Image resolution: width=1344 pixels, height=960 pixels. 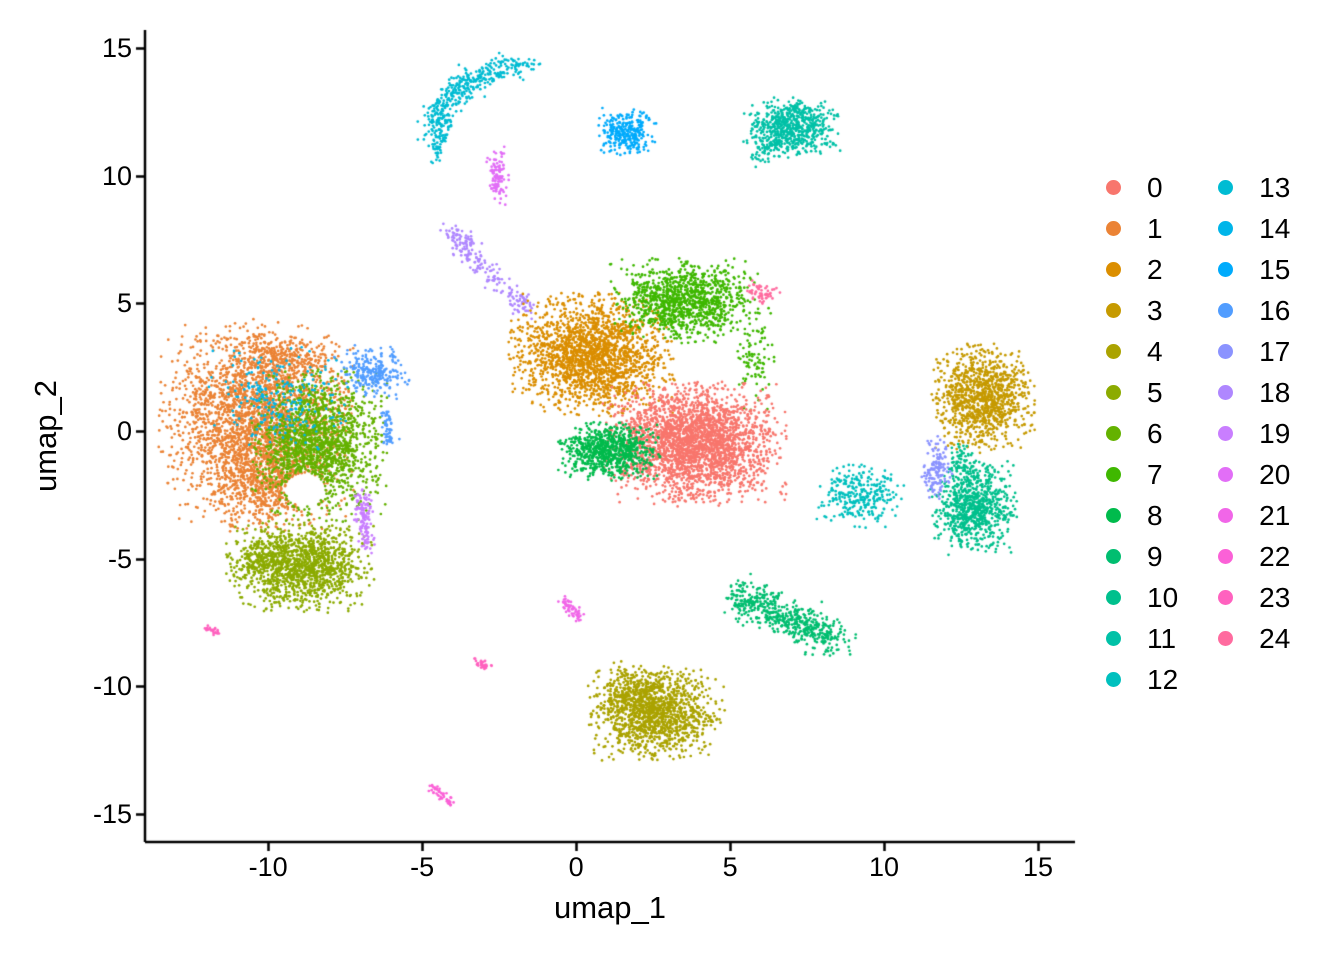 What do you see at coordinates (1142, 474) in the screenshot?
I see `legend-item: 7` at bounding box center [1142, 474].